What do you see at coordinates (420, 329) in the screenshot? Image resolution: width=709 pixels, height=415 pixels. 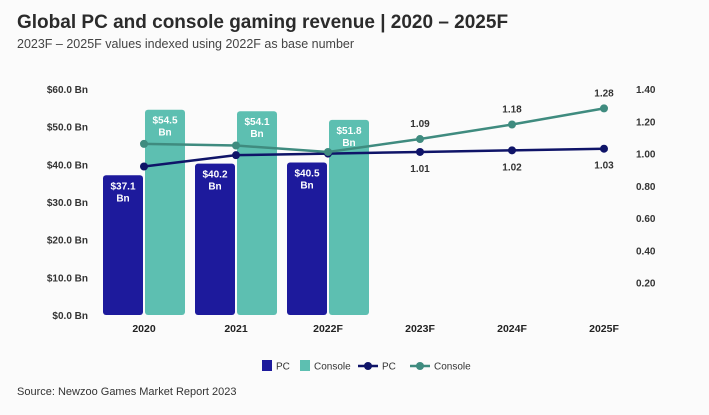 I see `x-axis-tick: 2023F` at bounding box center [420, 329].